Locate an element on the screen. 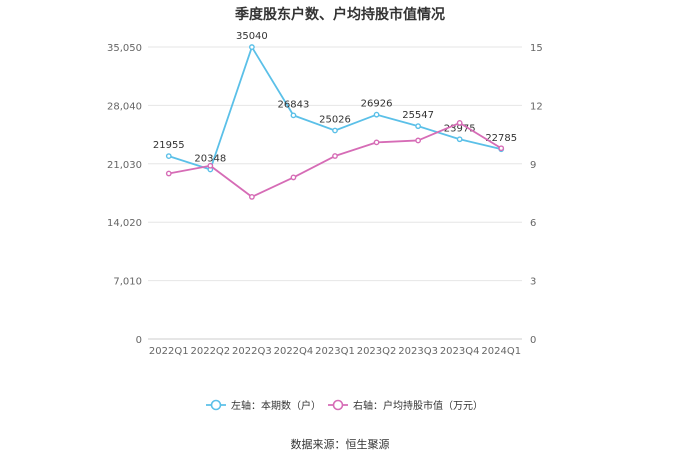 This screenshot has height=460, width=680. data-label: 26843 is located at coordinates (294, 104).